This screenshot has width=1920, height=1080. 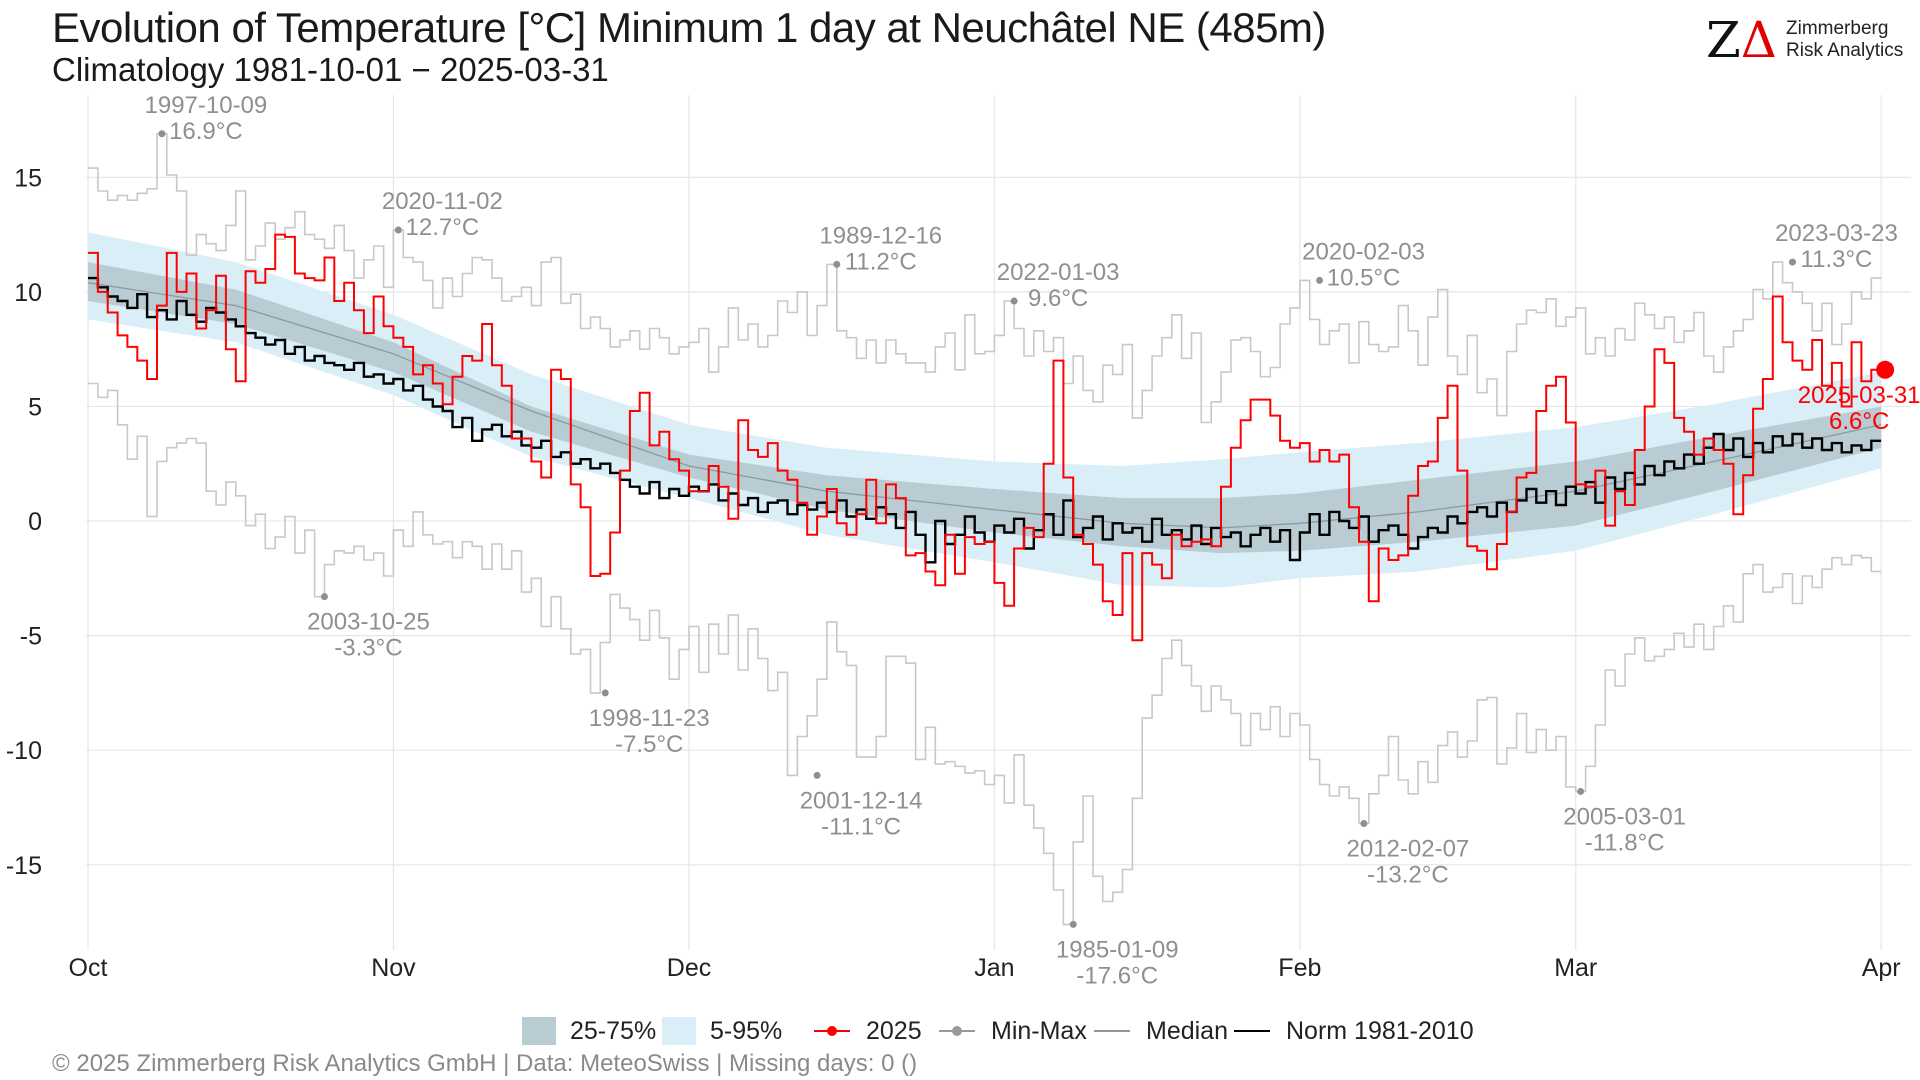 I want to click on extreme-date-label: 1998-11-23, so click(x=649, y=718).